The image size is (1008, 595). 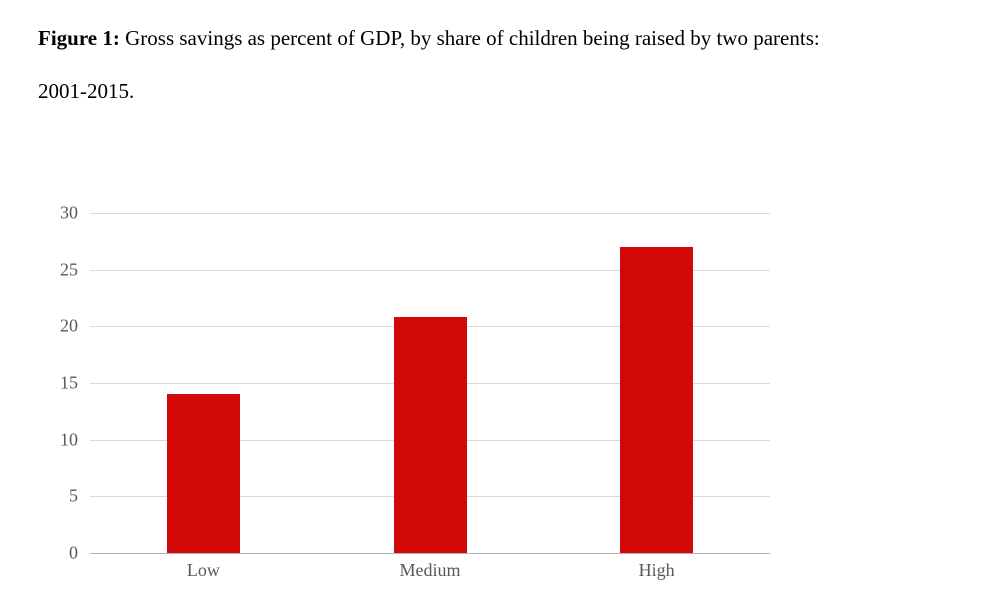 What do you see at coordinates (69, 382) in the screenshot?
I see `y-tick-label: 15` at bounding box center [69, 382].